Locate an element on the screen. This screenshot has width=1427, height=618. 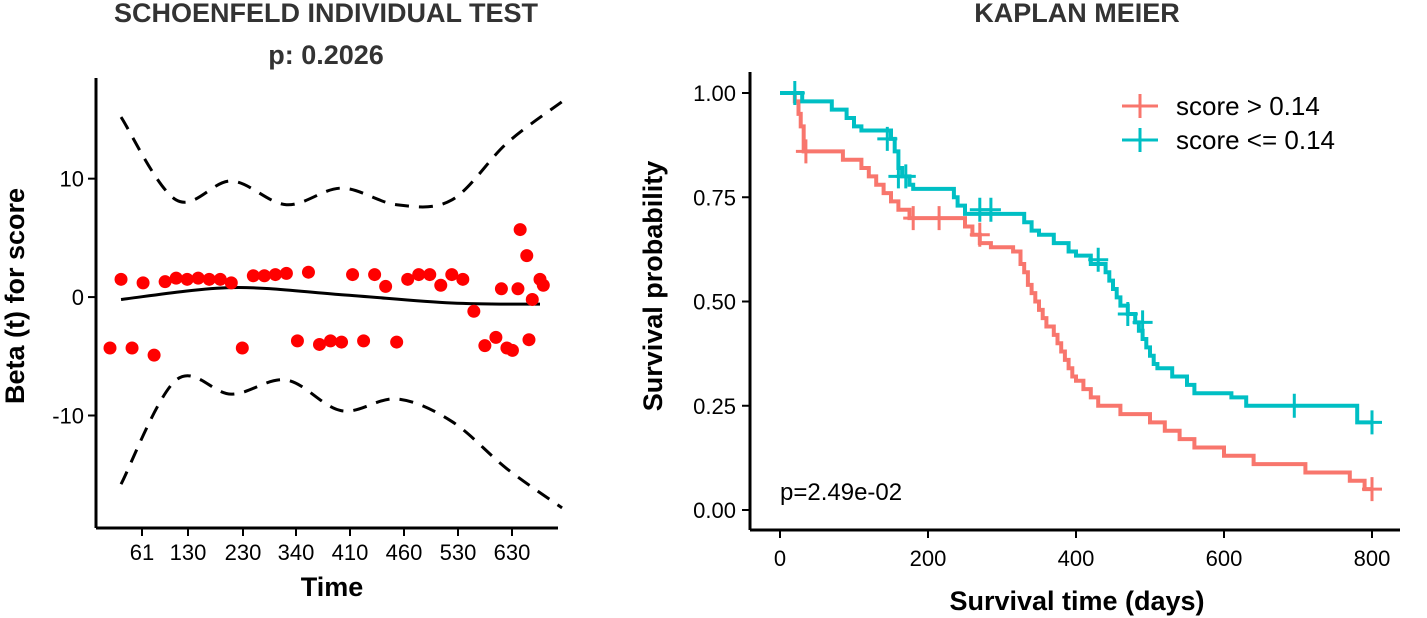
y-tick-label: -10 is located at coordinates (68, 416).